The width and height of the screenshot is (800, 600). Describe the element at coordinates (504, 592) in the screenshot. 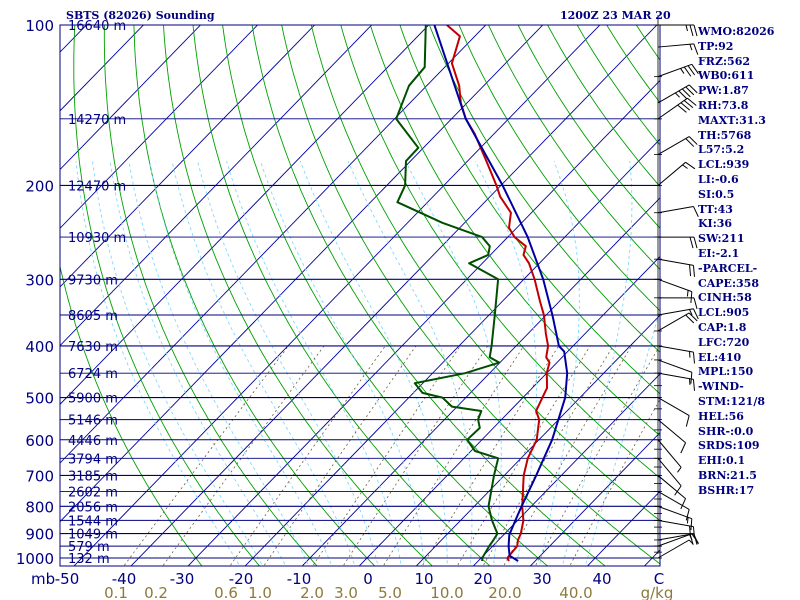

I see `mixing-ratio-label: 20.0` at that location.